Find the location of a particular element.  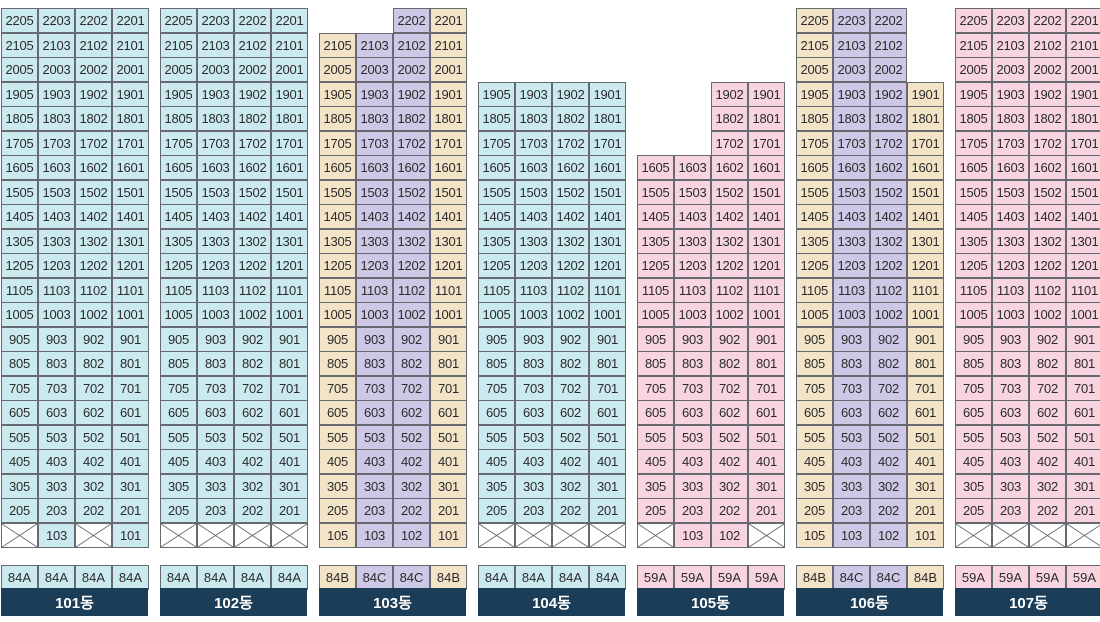

unit-cell: 1701 is located at coordinates (766, 143).